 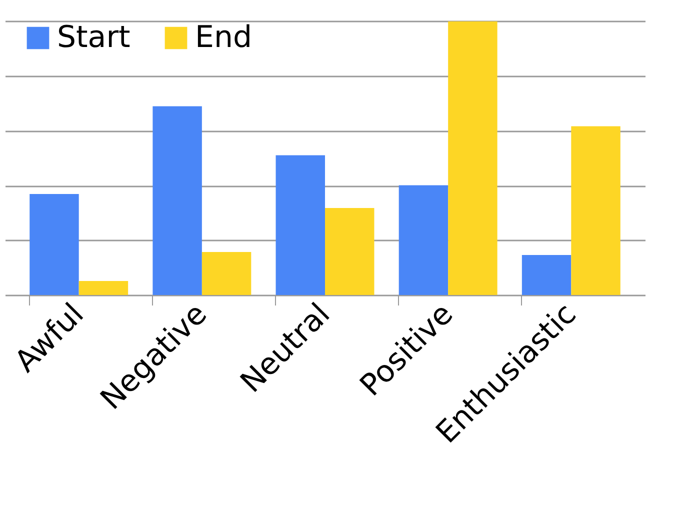 I want to click on legend-label: End, so click(x=223, y=37).